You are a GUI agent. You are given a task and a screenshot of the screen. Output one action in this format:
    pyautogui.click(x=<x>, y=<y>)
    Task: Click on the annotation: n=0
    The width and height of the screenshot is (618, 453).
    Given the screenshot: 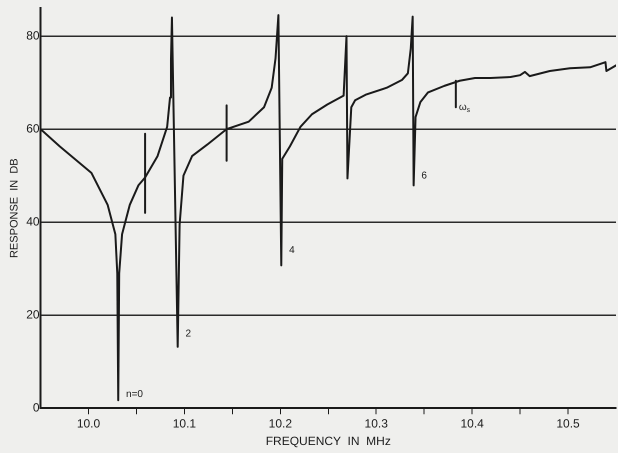 What is the action you would take?
    pyautogui.click(x=135, y=394)
    